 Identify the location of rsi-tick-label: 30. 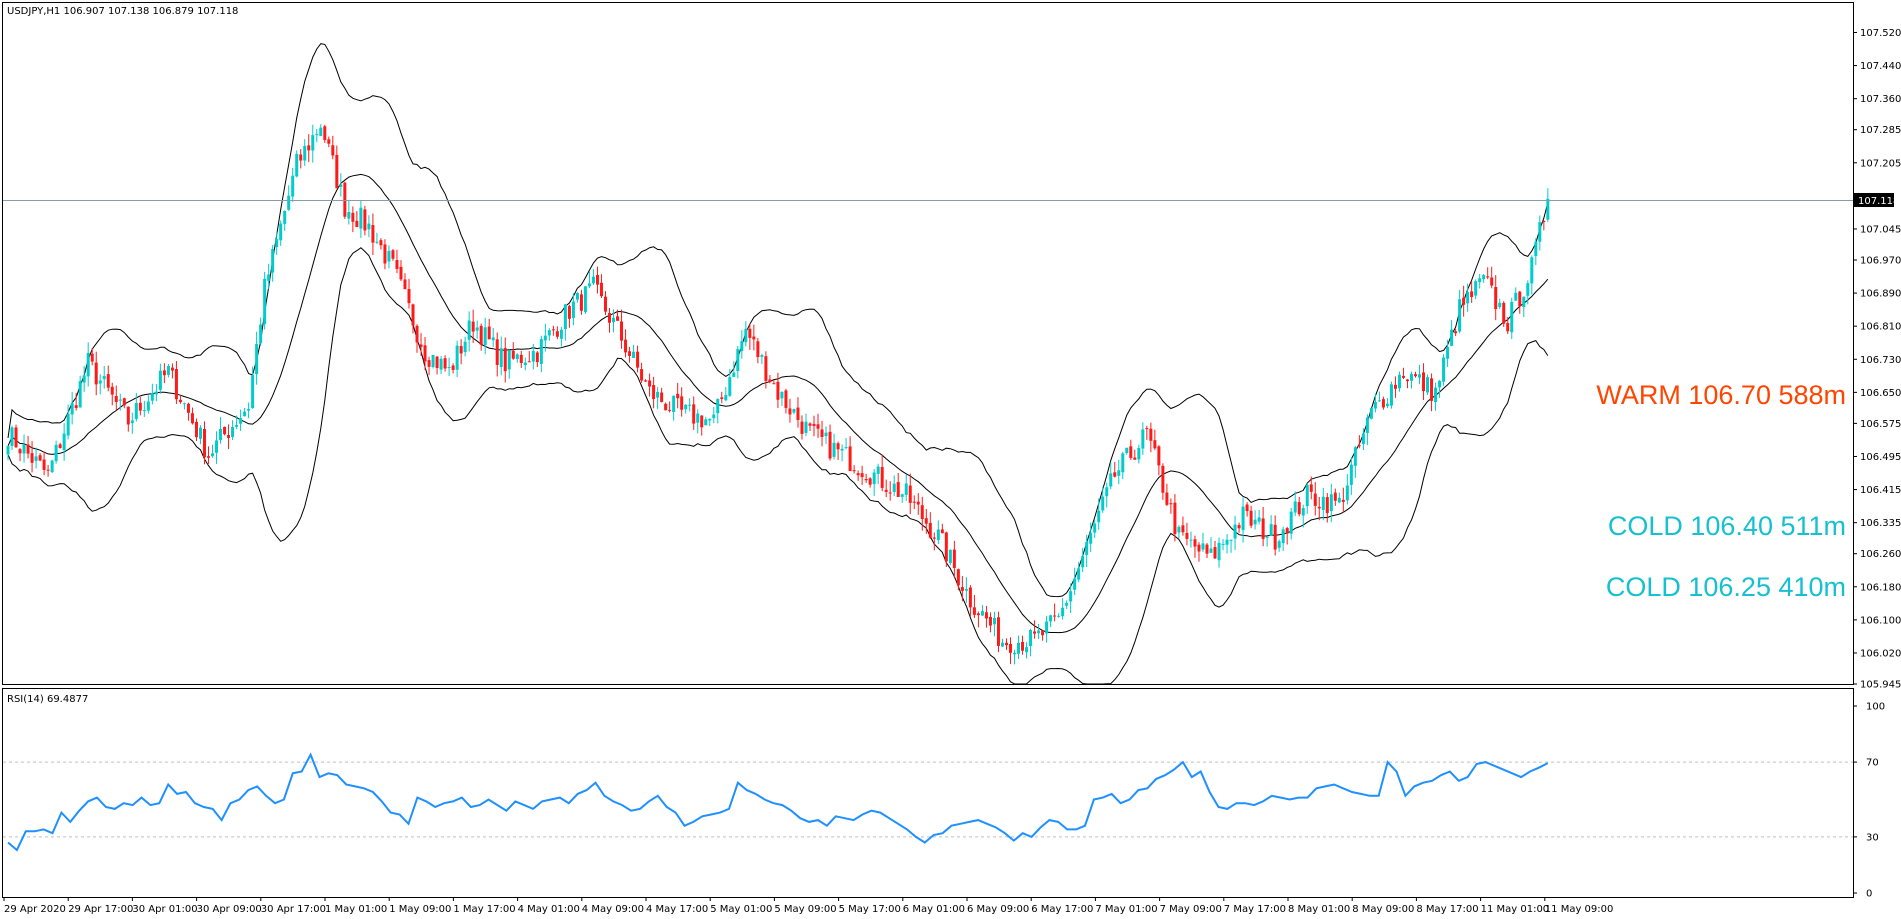
(1872, 837).